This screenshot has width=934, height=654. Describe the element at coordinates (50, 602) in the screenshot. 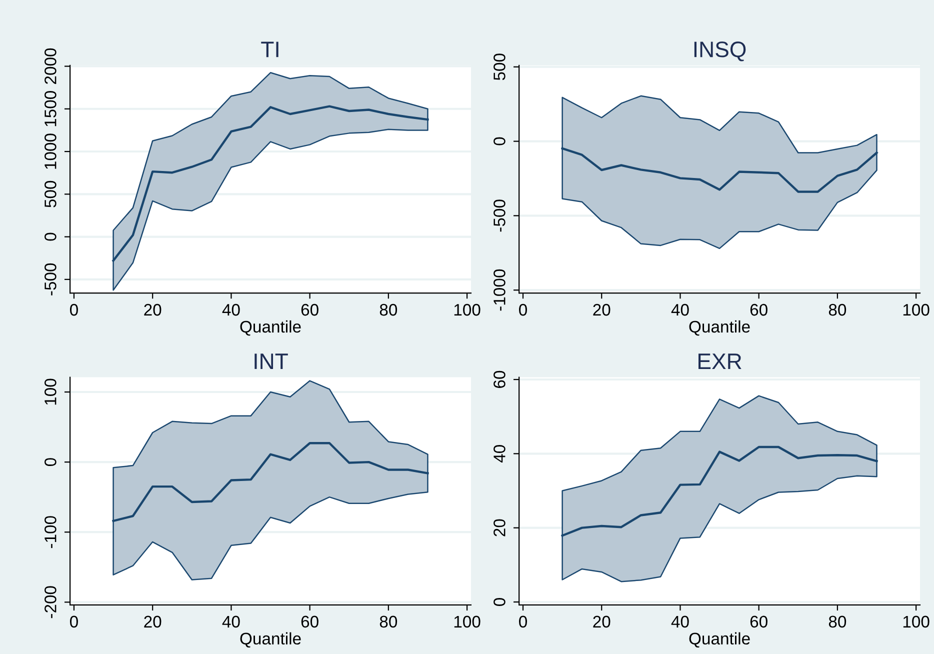

I see `y-tick-label: -200` at that location.